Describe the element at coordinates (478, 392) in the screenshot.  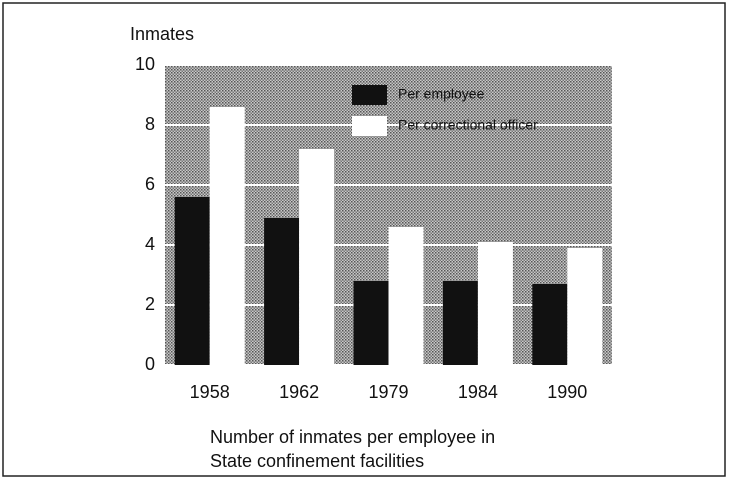
I see `x-tick-label: 1984` at that location.